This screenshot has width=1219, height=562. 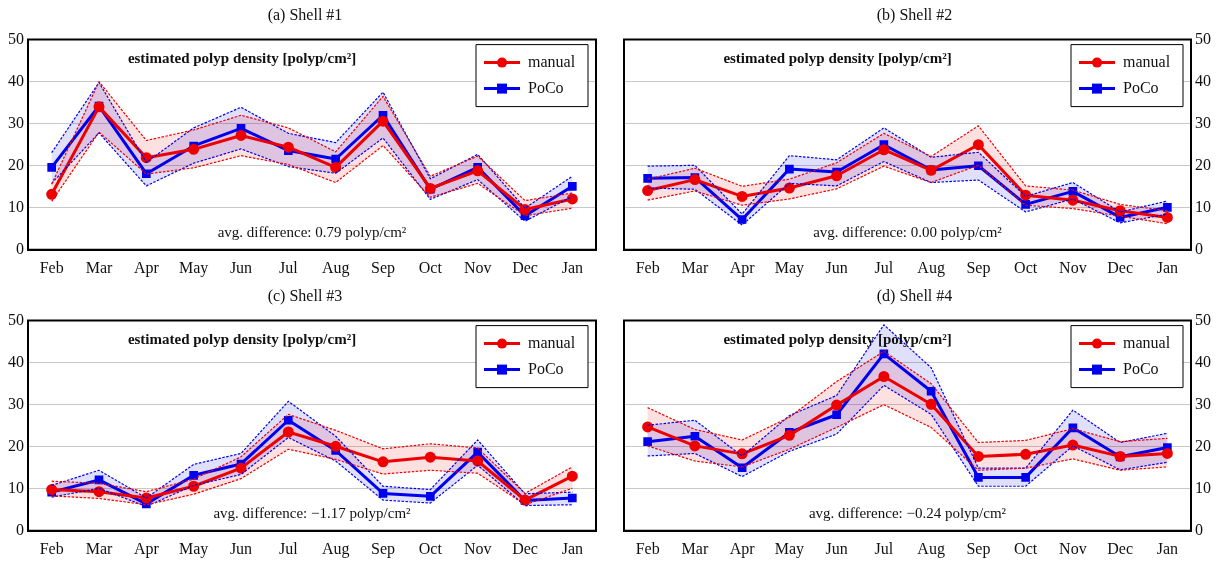 I want to click on annotation: avg. difference: 0.00 polyp/cm², so click(x=908, y=231).